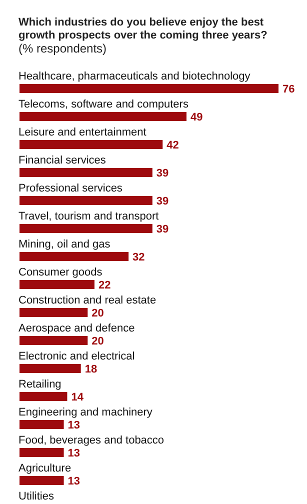  Describe the element at coordinates (40, 384) in the screenshot. I see `y-tick-label: Retailing` at that location.